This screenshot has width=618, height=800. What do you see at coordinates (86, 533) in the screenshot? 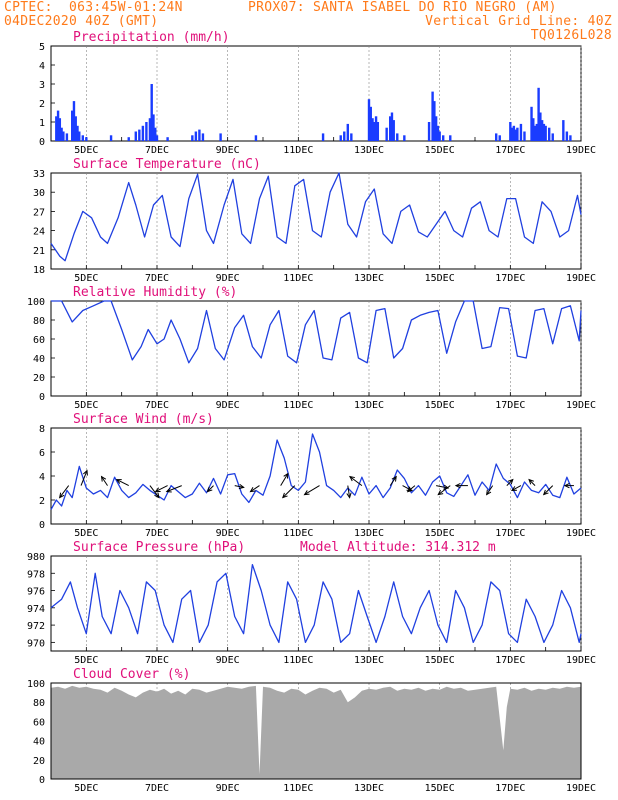
I see `wind-x-tick-label: 5DEC` at bounding box center [86, 533].